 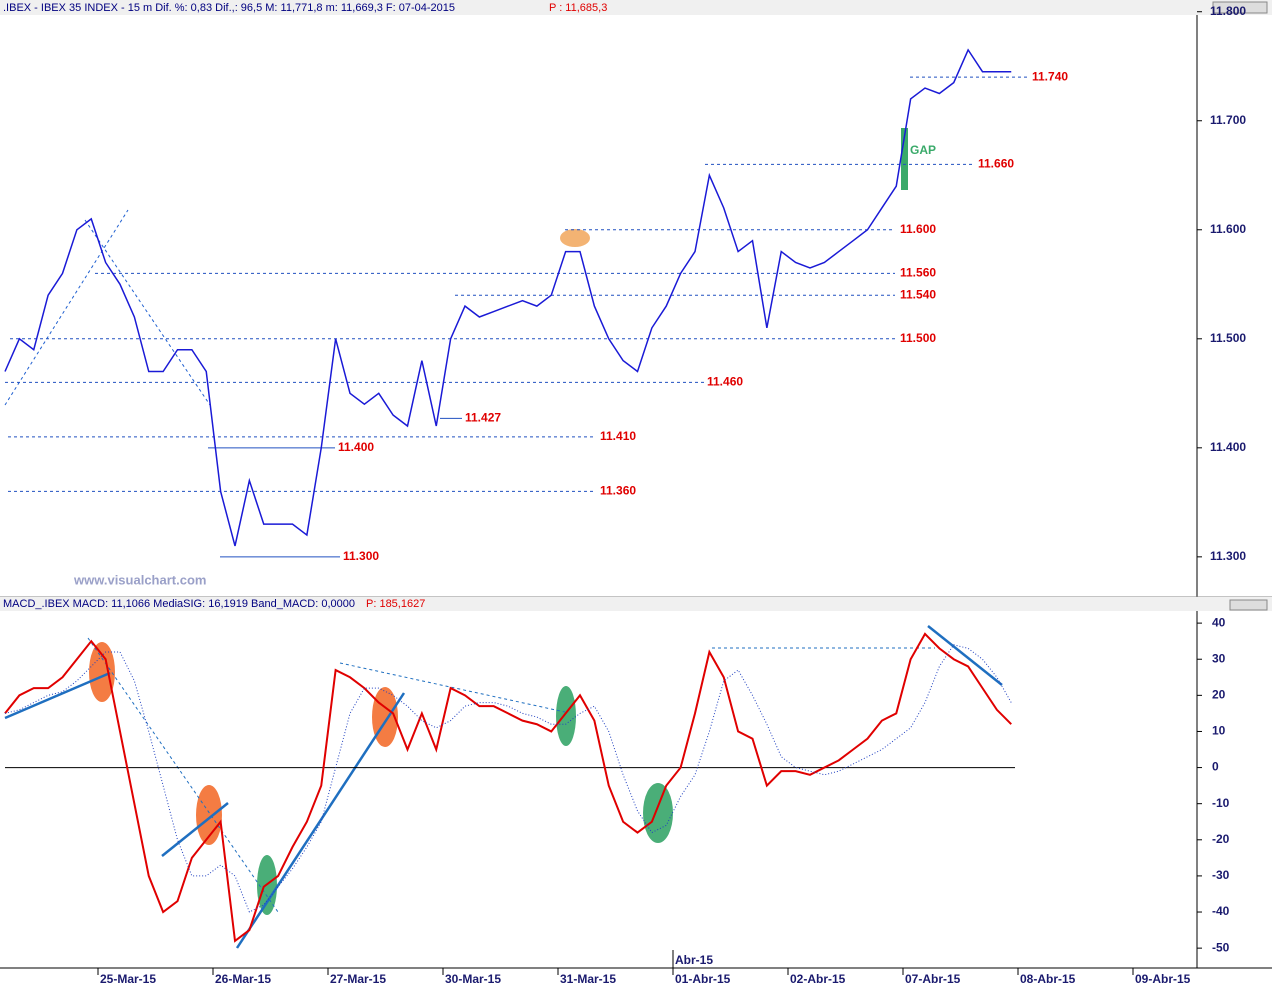 I want to click on y-tick-label: 11.300, so click(x=1228, y=556).